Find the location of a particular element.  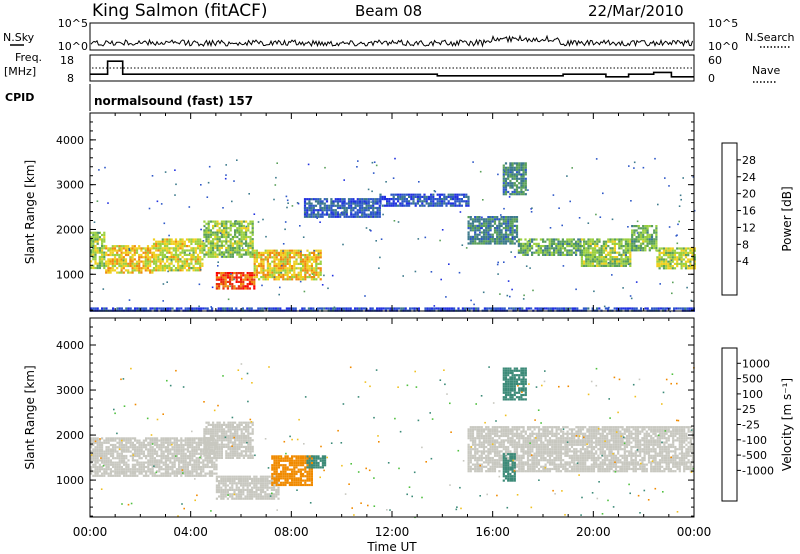

scatter-region is located at coordinates (235, 281).